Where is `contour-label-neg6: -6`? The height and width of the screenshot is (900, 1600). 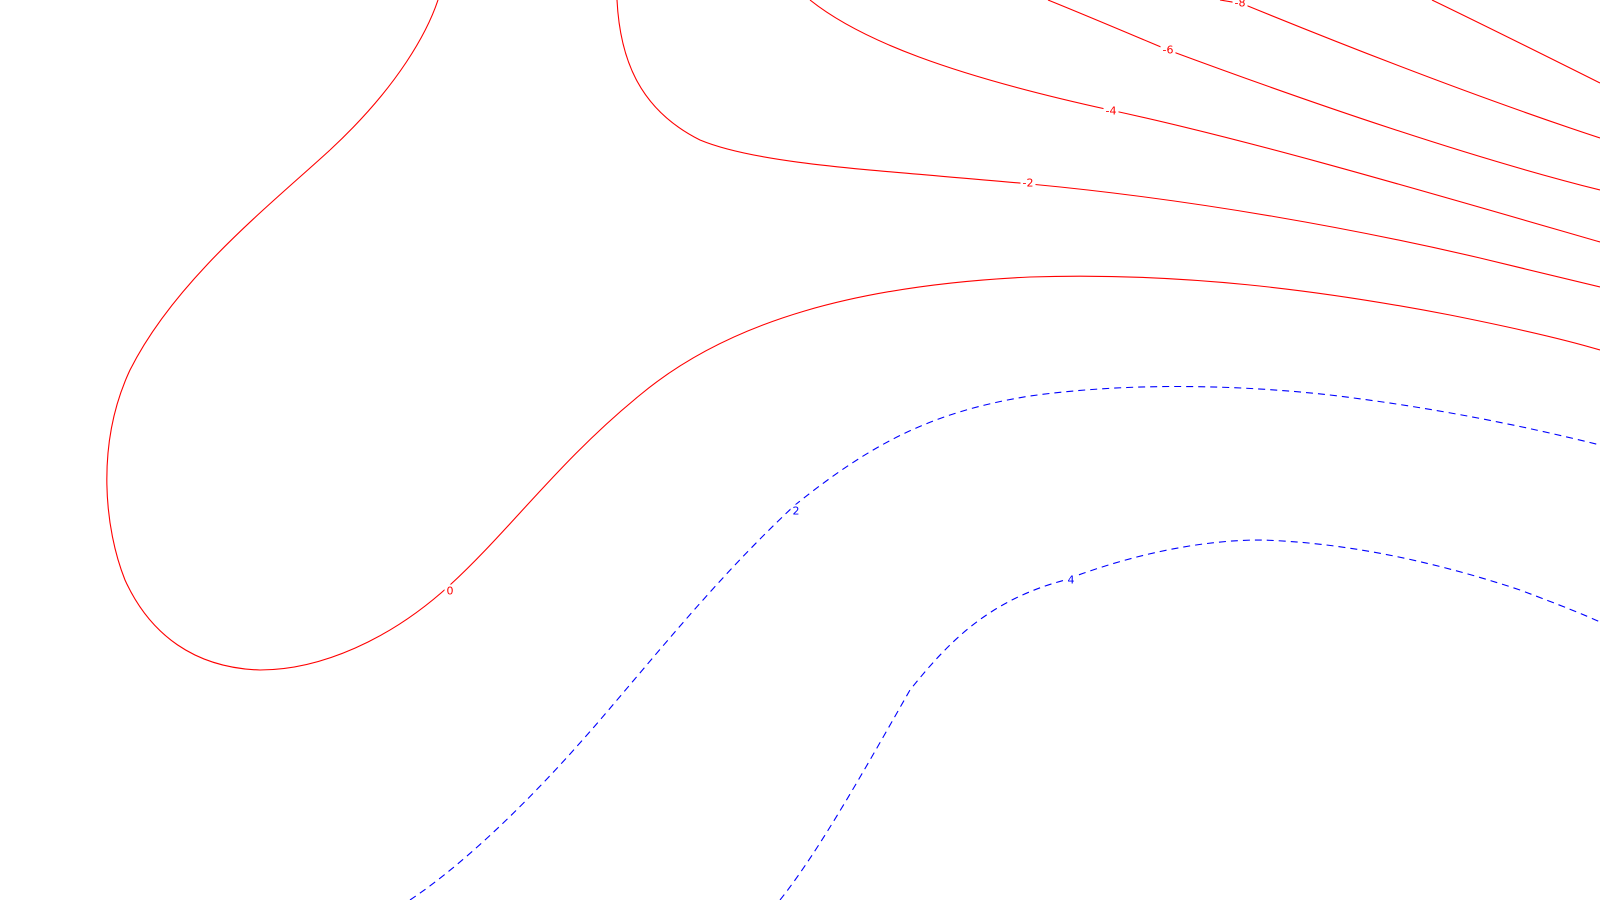
contour-label-neg6: -6 is located at coordinates (1168, 50).